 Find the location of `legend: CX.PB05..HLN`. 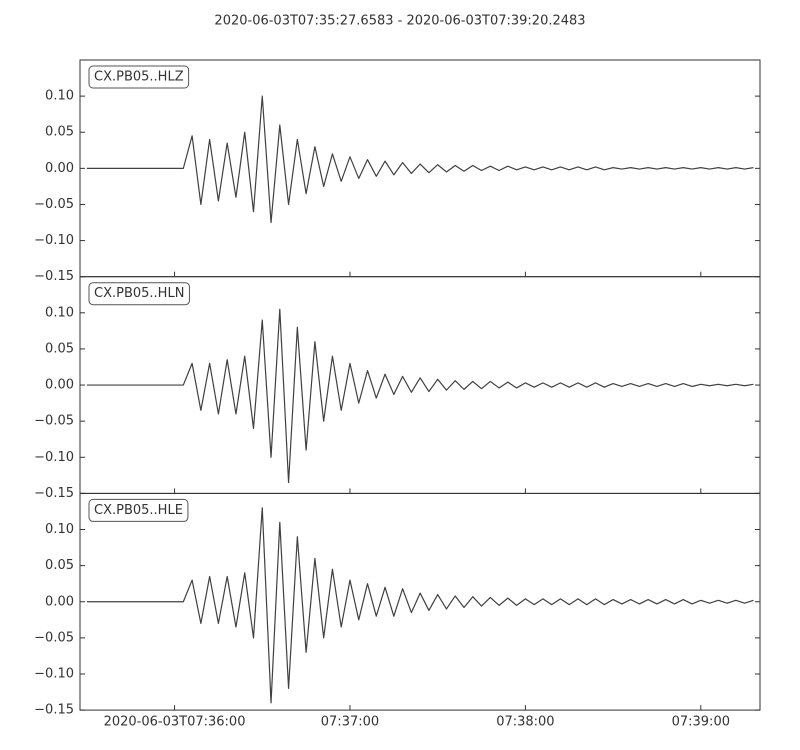

legend: CX.PB05..HLN is located at coordinates (139, 294).